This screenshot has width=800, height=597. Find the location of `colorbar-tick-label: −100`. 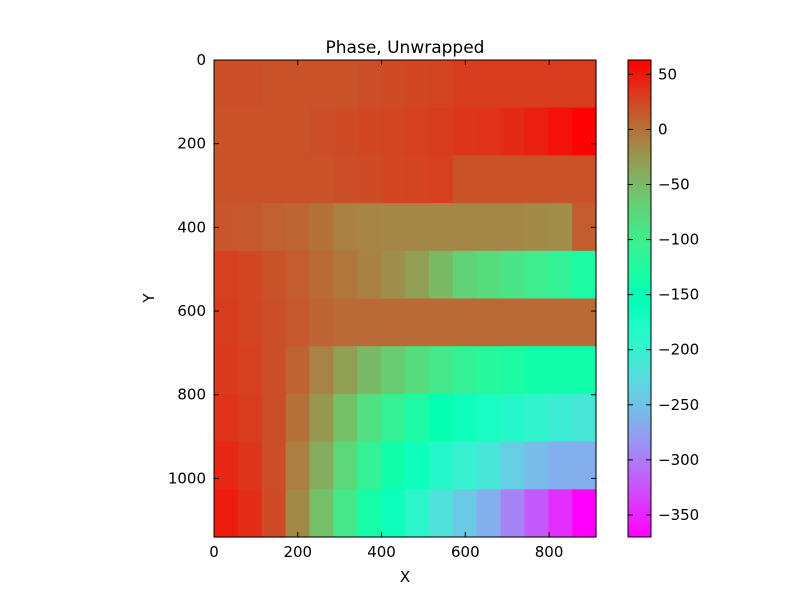

colorbar-tick-label: −100 is located at coordinates (678, 240).